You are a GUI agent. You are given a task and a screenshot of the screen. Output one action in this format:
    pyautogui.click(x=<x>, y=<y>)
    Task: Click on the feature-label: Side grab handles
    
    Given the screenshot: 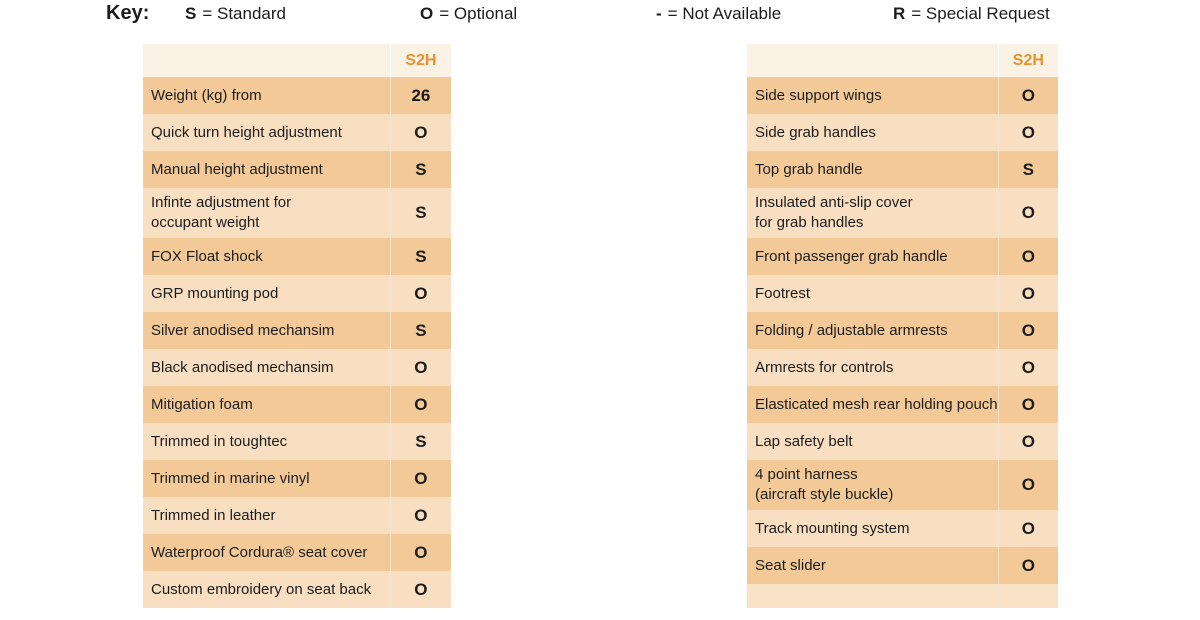 What is the action you would take?
    pyautogui.click(x=873, y=132)
    